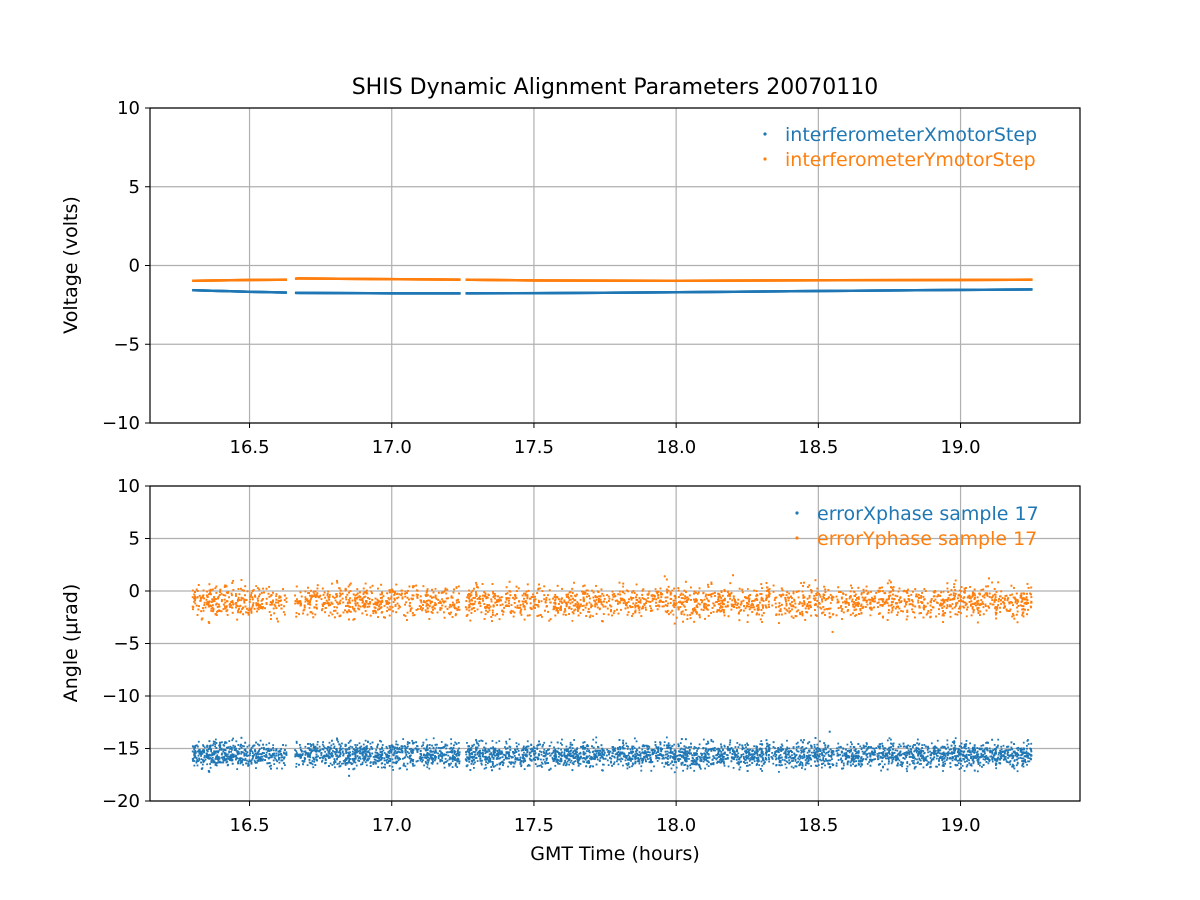  What do you see at coordinates (126, 344) in the screenshot?
I see `y-tick-label: −5` at bounding box center [126, 344].